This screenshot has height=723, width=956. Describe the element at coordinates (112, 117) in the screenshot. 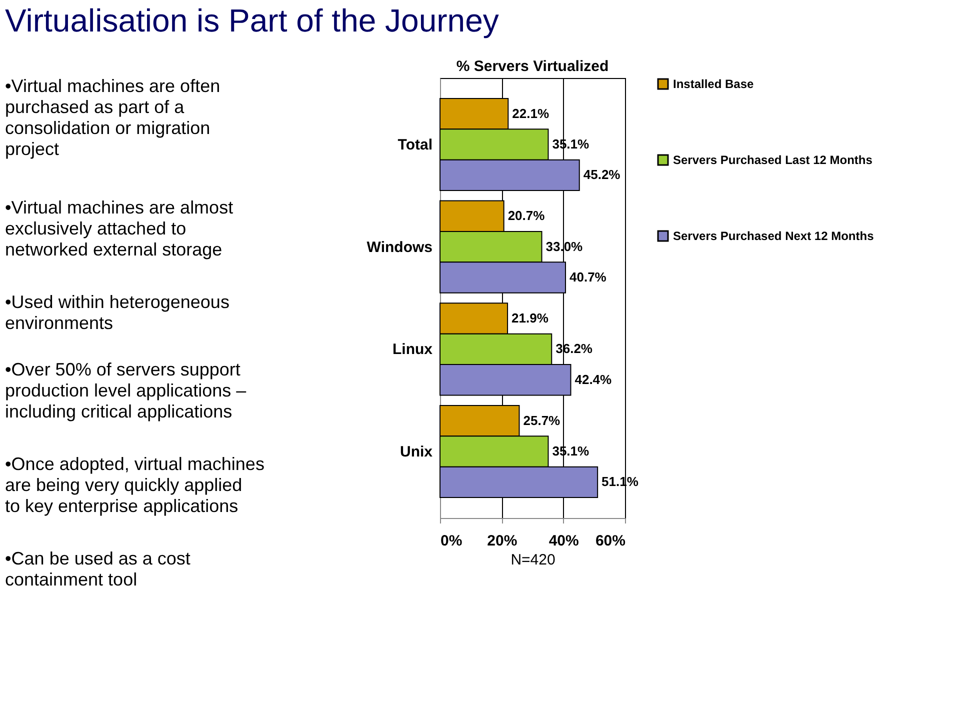

I see `text: •Virtual machines are often purchased as part of a consolidation or migration project` at that location.